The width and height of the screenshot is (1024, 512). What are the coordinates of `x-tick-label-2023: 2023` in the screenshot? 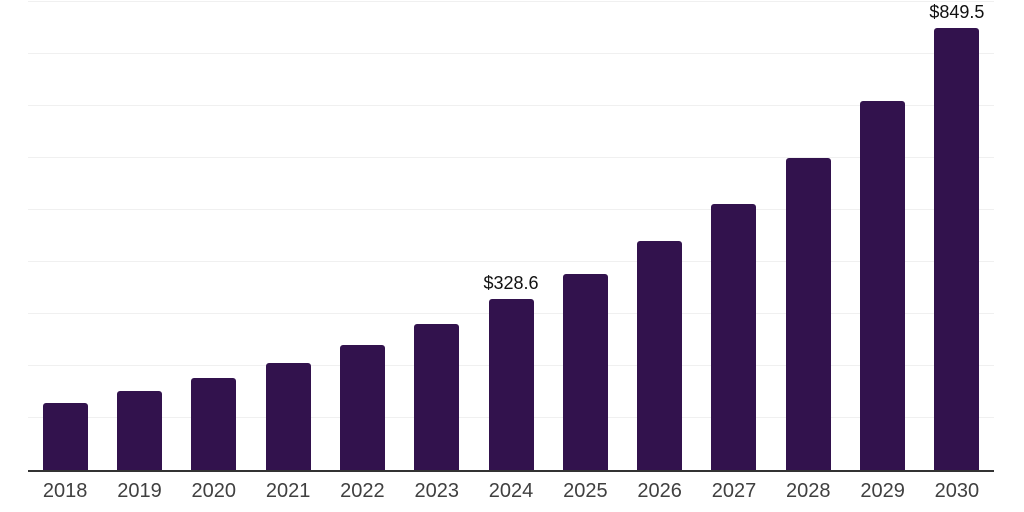 It's located at (436, 491).